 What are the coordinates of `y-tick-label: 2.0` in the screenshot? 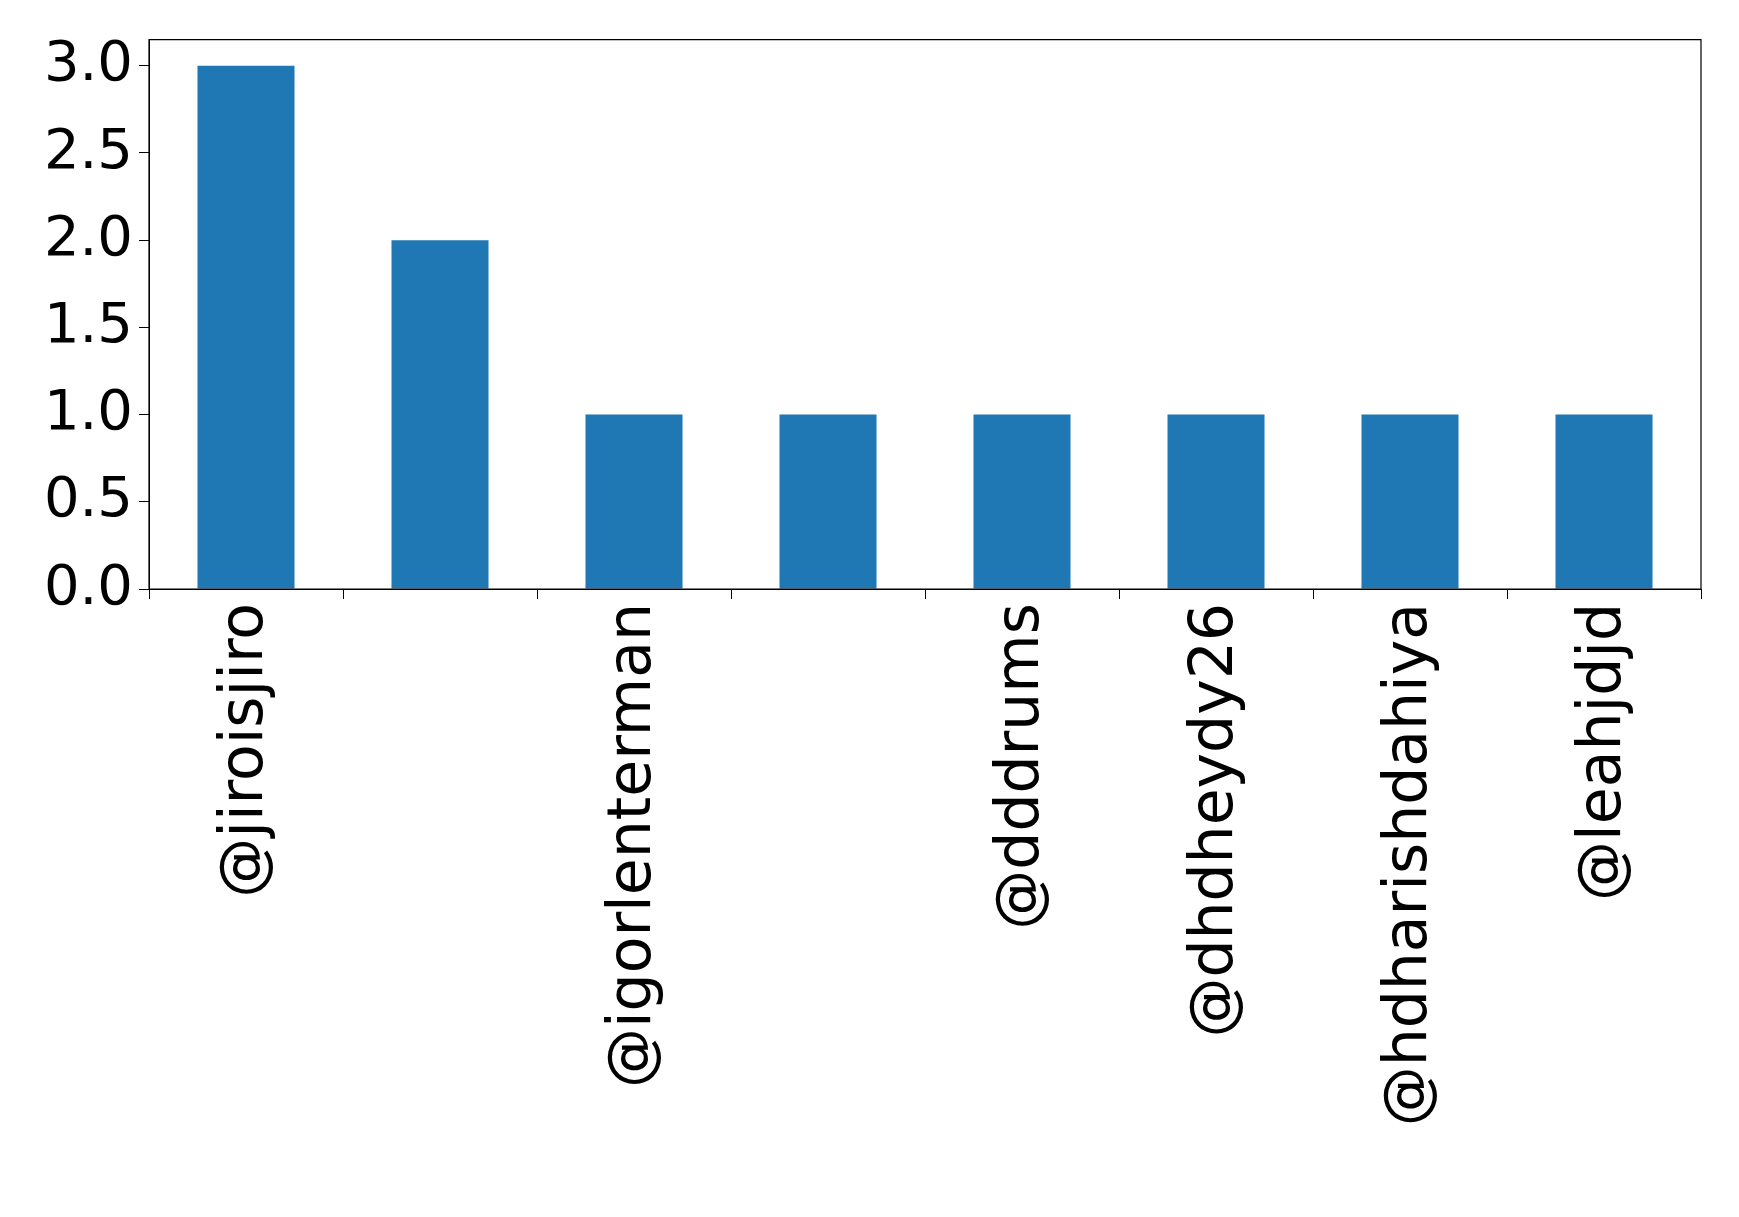 It's located at (88, 235).